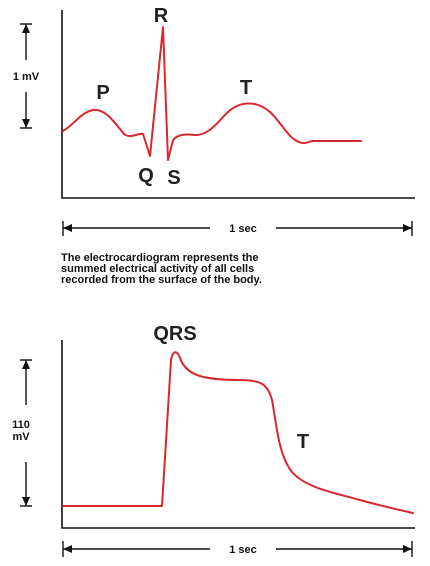 This screenshot has width=430, height=566. What do you see at coordinates (102, 93) in the screenshot?
I see `ecg-p-wave-label: P` at bounding box center [102, 93].